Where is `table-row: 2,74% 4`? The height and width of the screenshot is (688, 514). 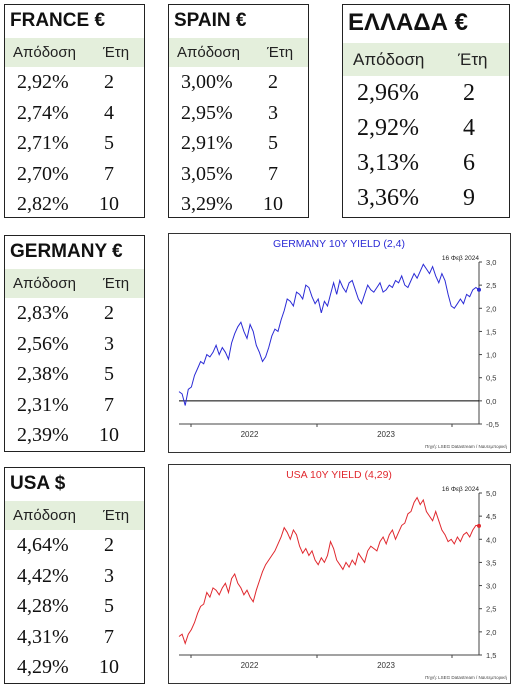
table-row: 2,74% 4 is located at coordinates (74, 117).